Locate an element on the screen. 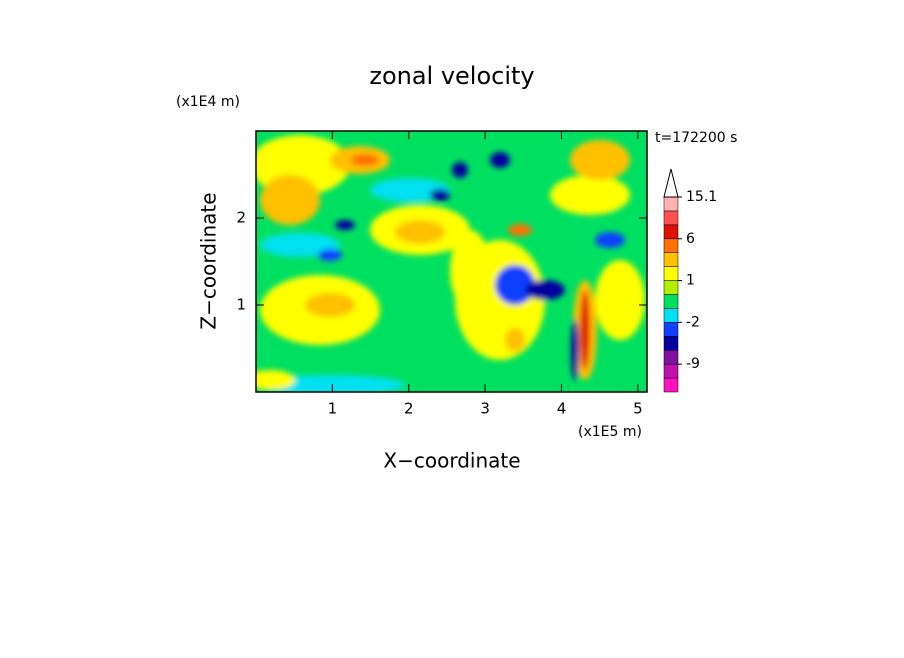 The width and height of the screenshot is (904, 658). x-tick-label: 5 is located at coordinates (638, 409).